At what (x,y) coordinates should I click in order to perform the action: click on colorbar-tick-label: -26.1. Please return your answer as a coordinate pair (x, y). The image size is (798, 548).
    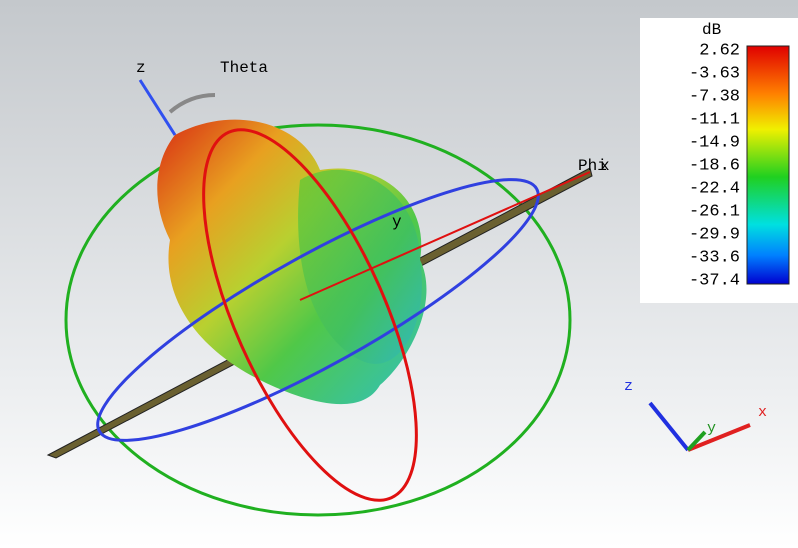
    Looking at the image, I should click on (714, 211).